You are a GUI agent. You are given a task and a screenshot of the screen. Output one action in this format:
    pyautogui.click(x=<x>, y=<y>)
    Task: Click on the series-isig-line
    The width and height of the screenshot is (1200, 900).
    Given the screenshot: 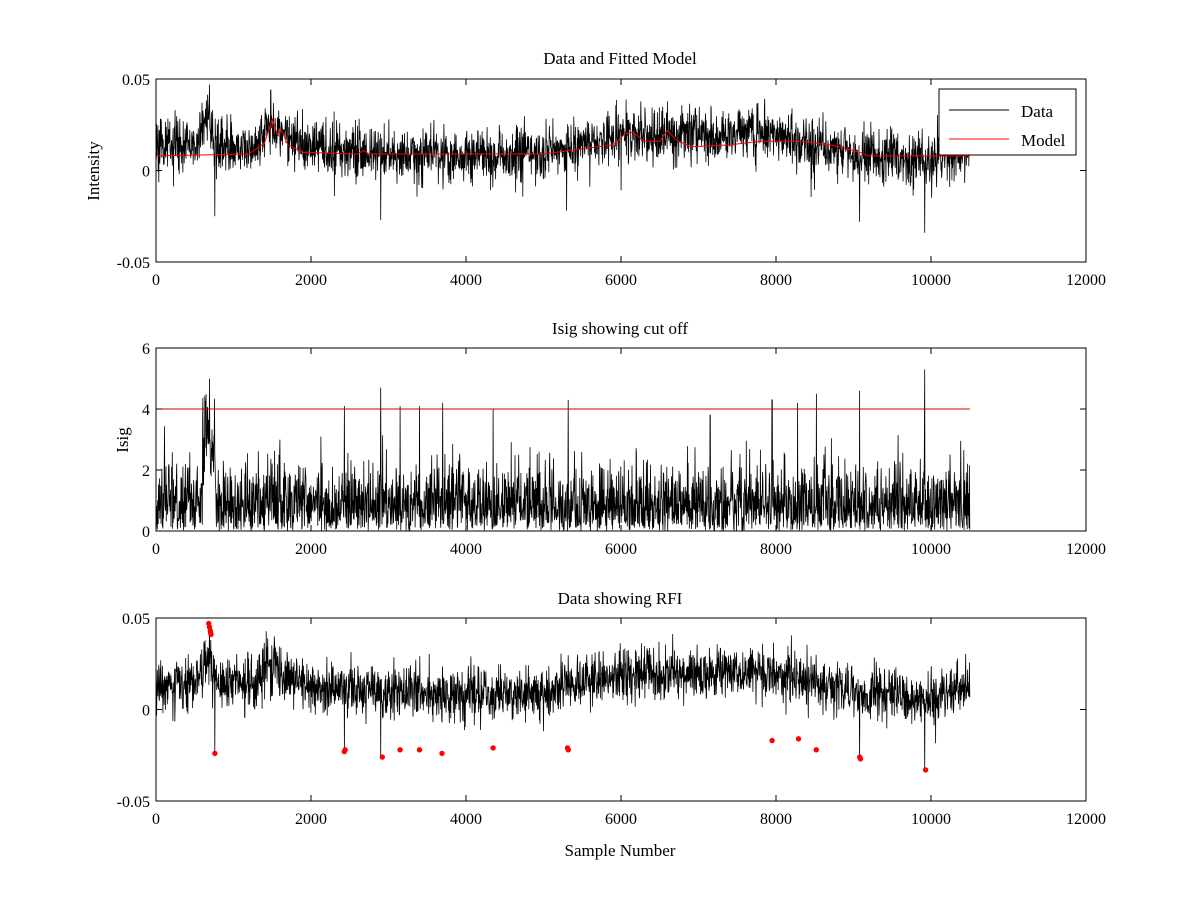 What is the action you would take?
    pyautogui.click(x=563, y=450)
    